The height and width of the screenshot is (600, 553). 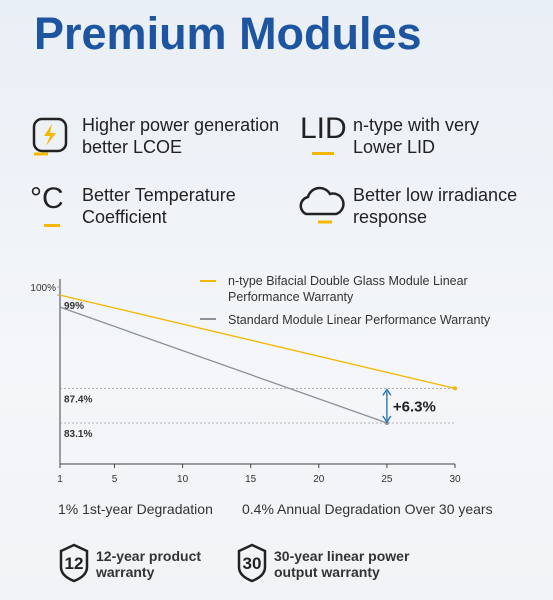 I want to click on feature-text: Better Temperature Coefficient, so click(x=159, y=206).